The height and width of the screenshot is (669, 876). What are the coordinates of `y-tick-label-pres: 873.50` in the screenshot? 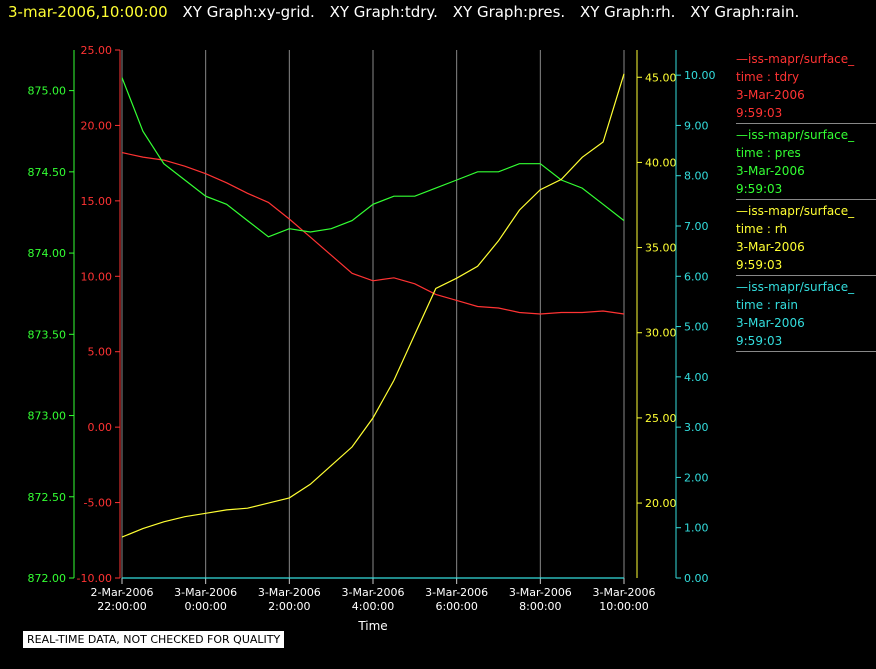 It's located at (47, 334).